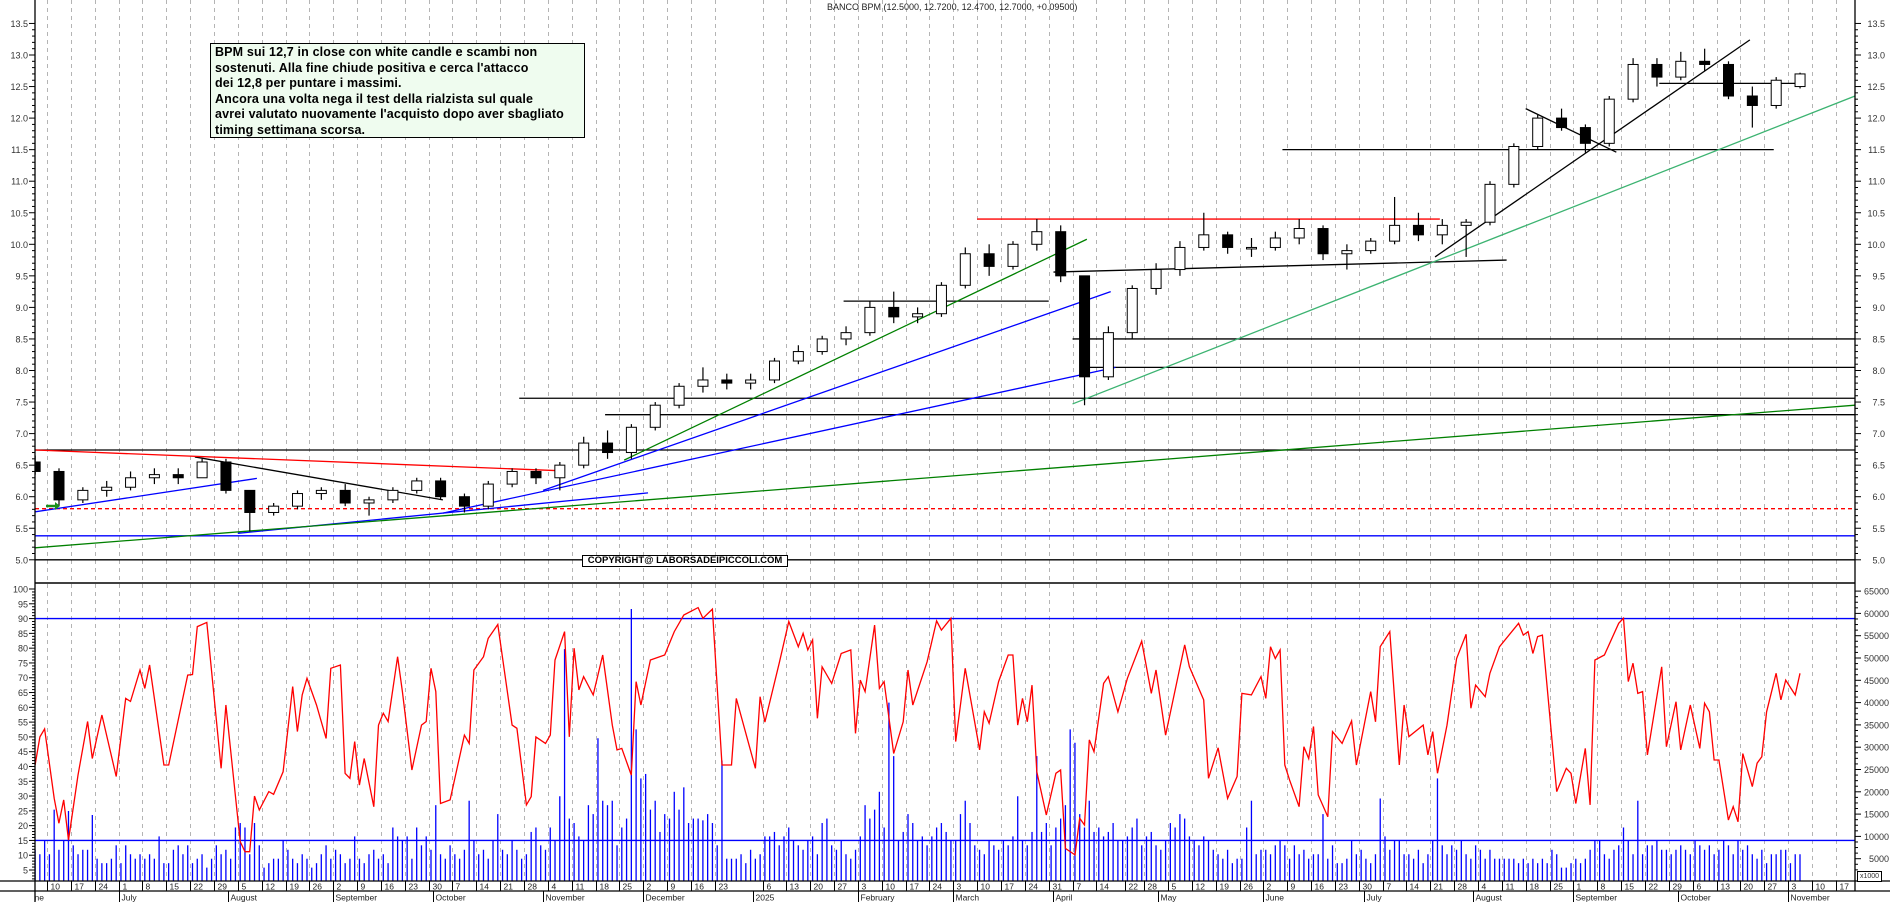  Describe the element at coordinates (199, 887) in the screenshot. I see `date-tick-label: 22` at that location.